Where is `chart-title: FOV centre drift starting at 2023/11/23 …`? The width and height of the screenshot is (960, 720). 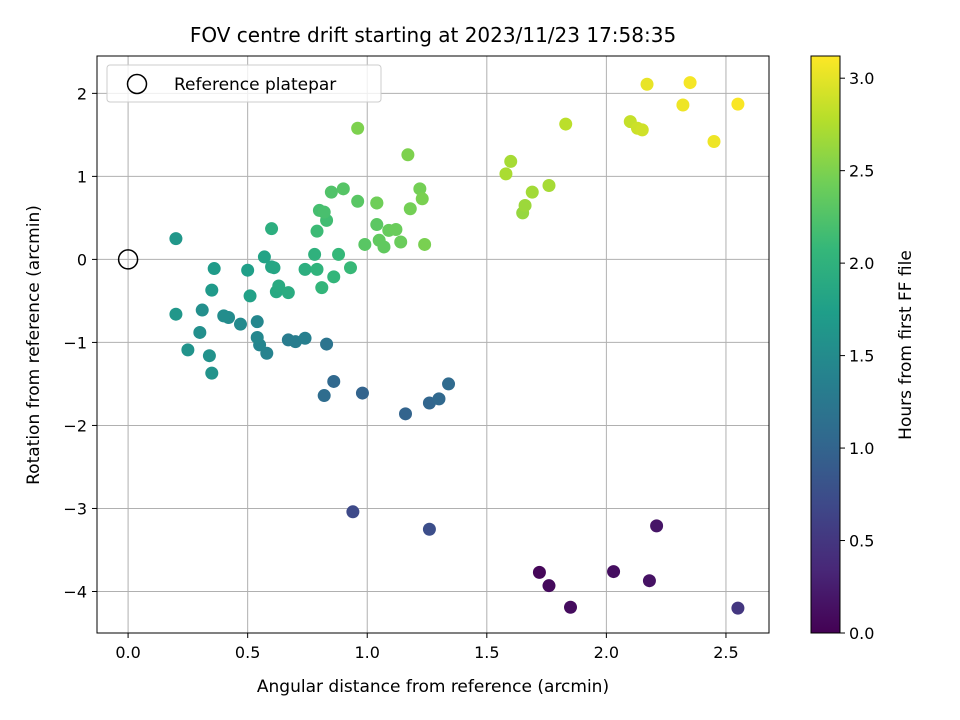
chart-title: FOV centre drift starting at 2023/11/23 … is located at coordinates (433, 35).